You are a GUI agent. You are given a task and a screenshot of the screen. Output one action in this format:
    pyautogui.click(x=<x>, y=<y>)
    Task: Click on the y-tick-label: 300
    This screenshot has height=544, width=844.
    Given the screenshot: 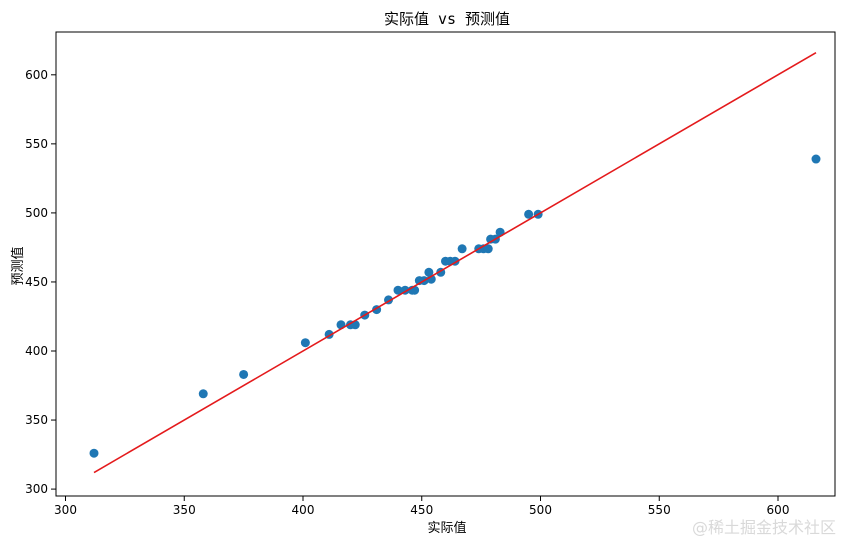 What is the action you would take?
    pyautogui.click(x=36, y=489)
    